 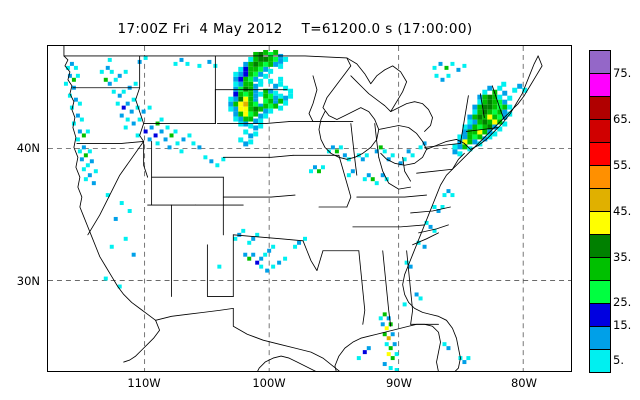 I want to click on colorbar-tick-75: 75., so click(x=622, y=73).